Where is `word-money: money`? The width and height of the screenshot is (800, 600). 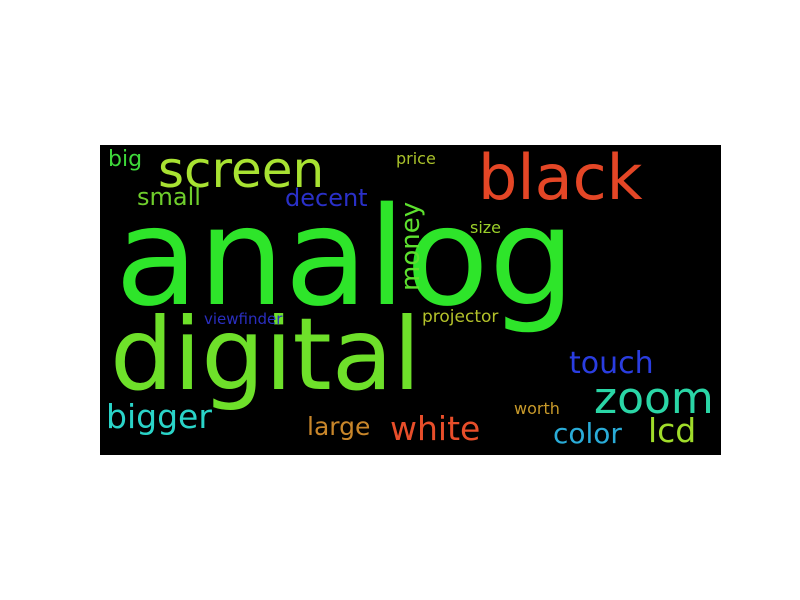 word-money: money is located at coordinates (411, 246).